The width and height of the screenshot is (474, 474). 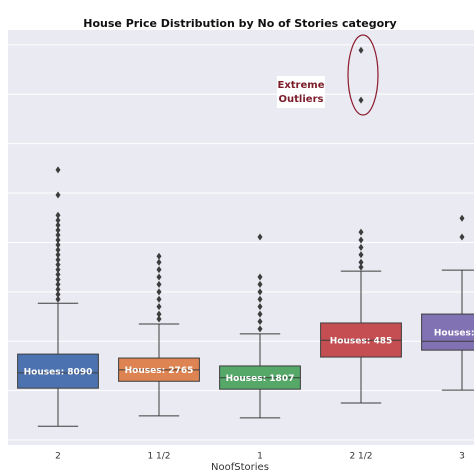 I want to click on annotation-ellipse, so click(x=363, y=75).